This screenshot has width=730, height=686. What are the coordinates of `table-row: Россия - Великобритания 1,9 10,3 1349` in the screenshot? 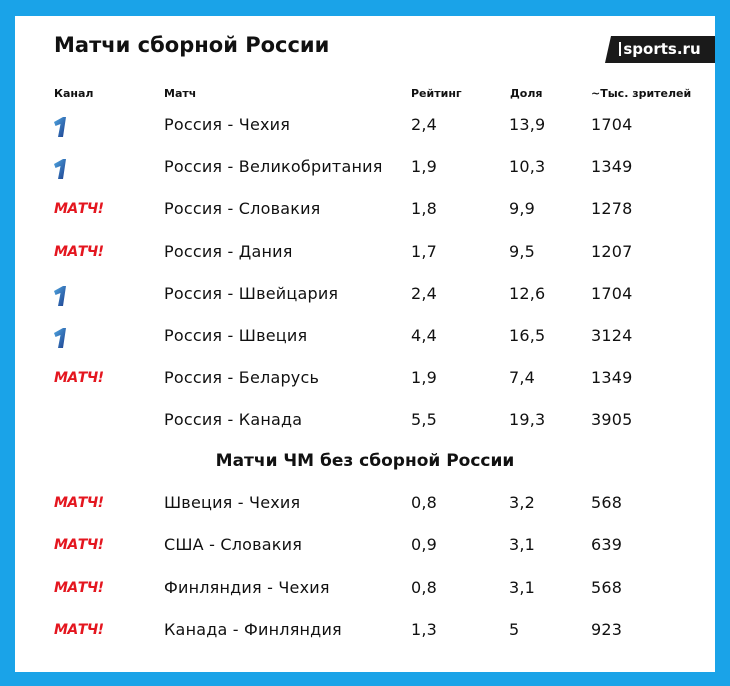 It's located at (365, 172).